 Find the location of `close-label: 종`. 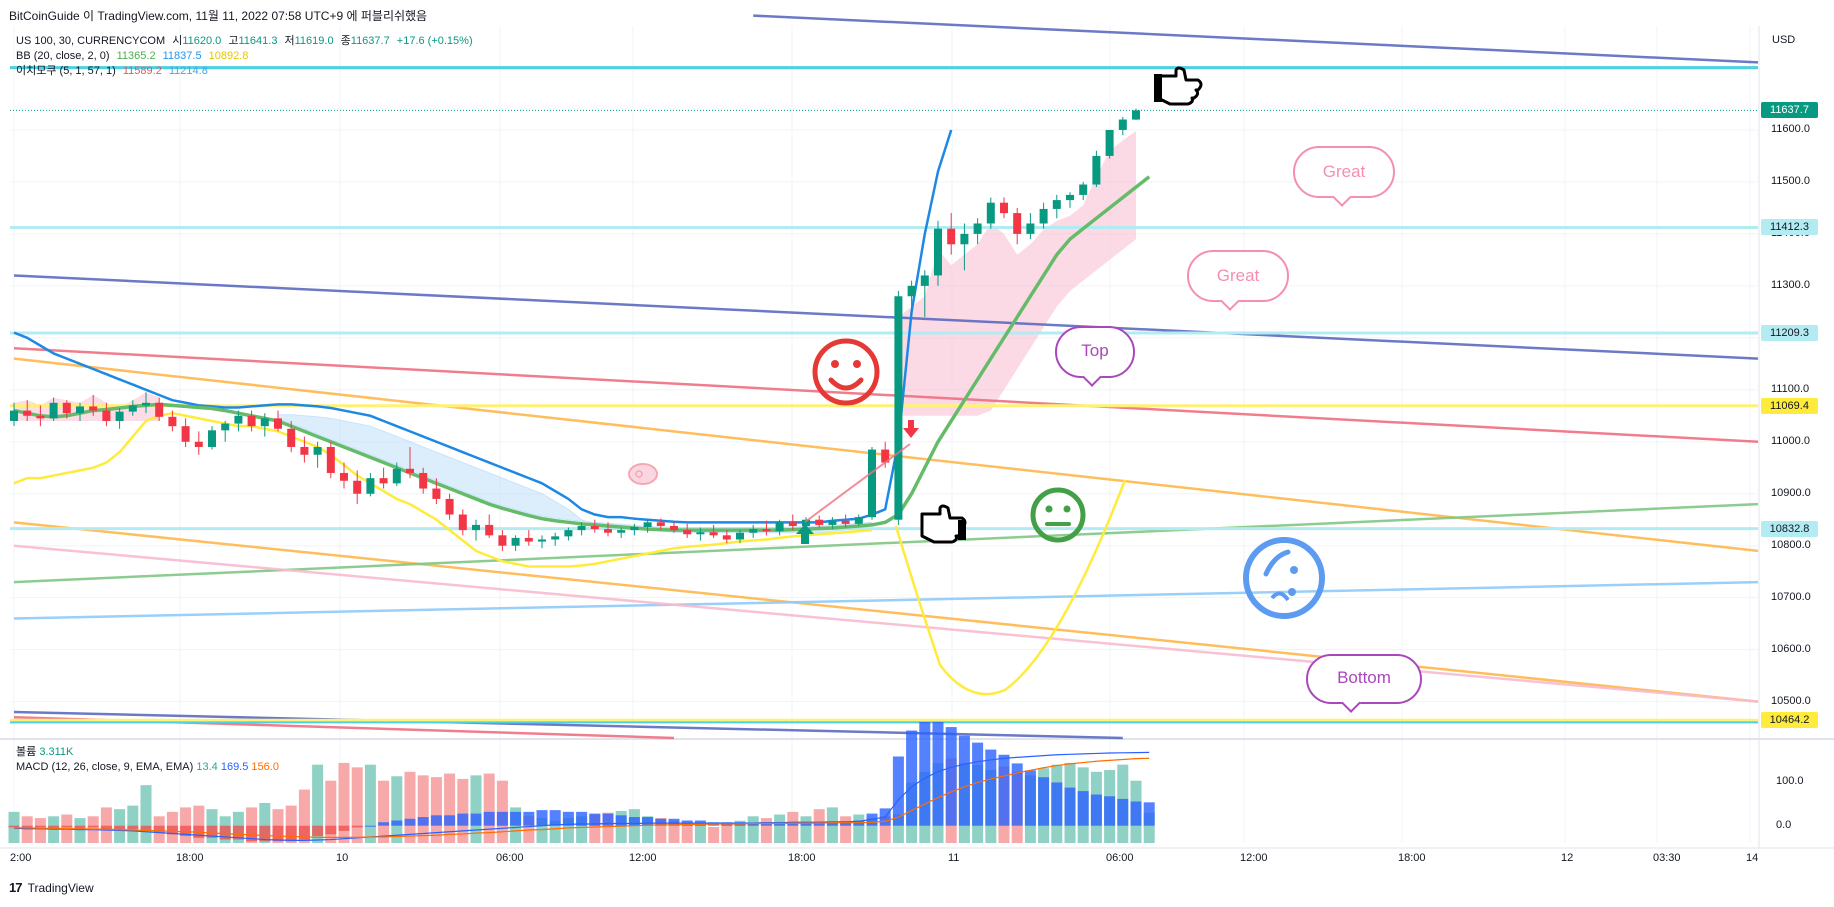

close-label: 종 is located at coordinates (345, 41).